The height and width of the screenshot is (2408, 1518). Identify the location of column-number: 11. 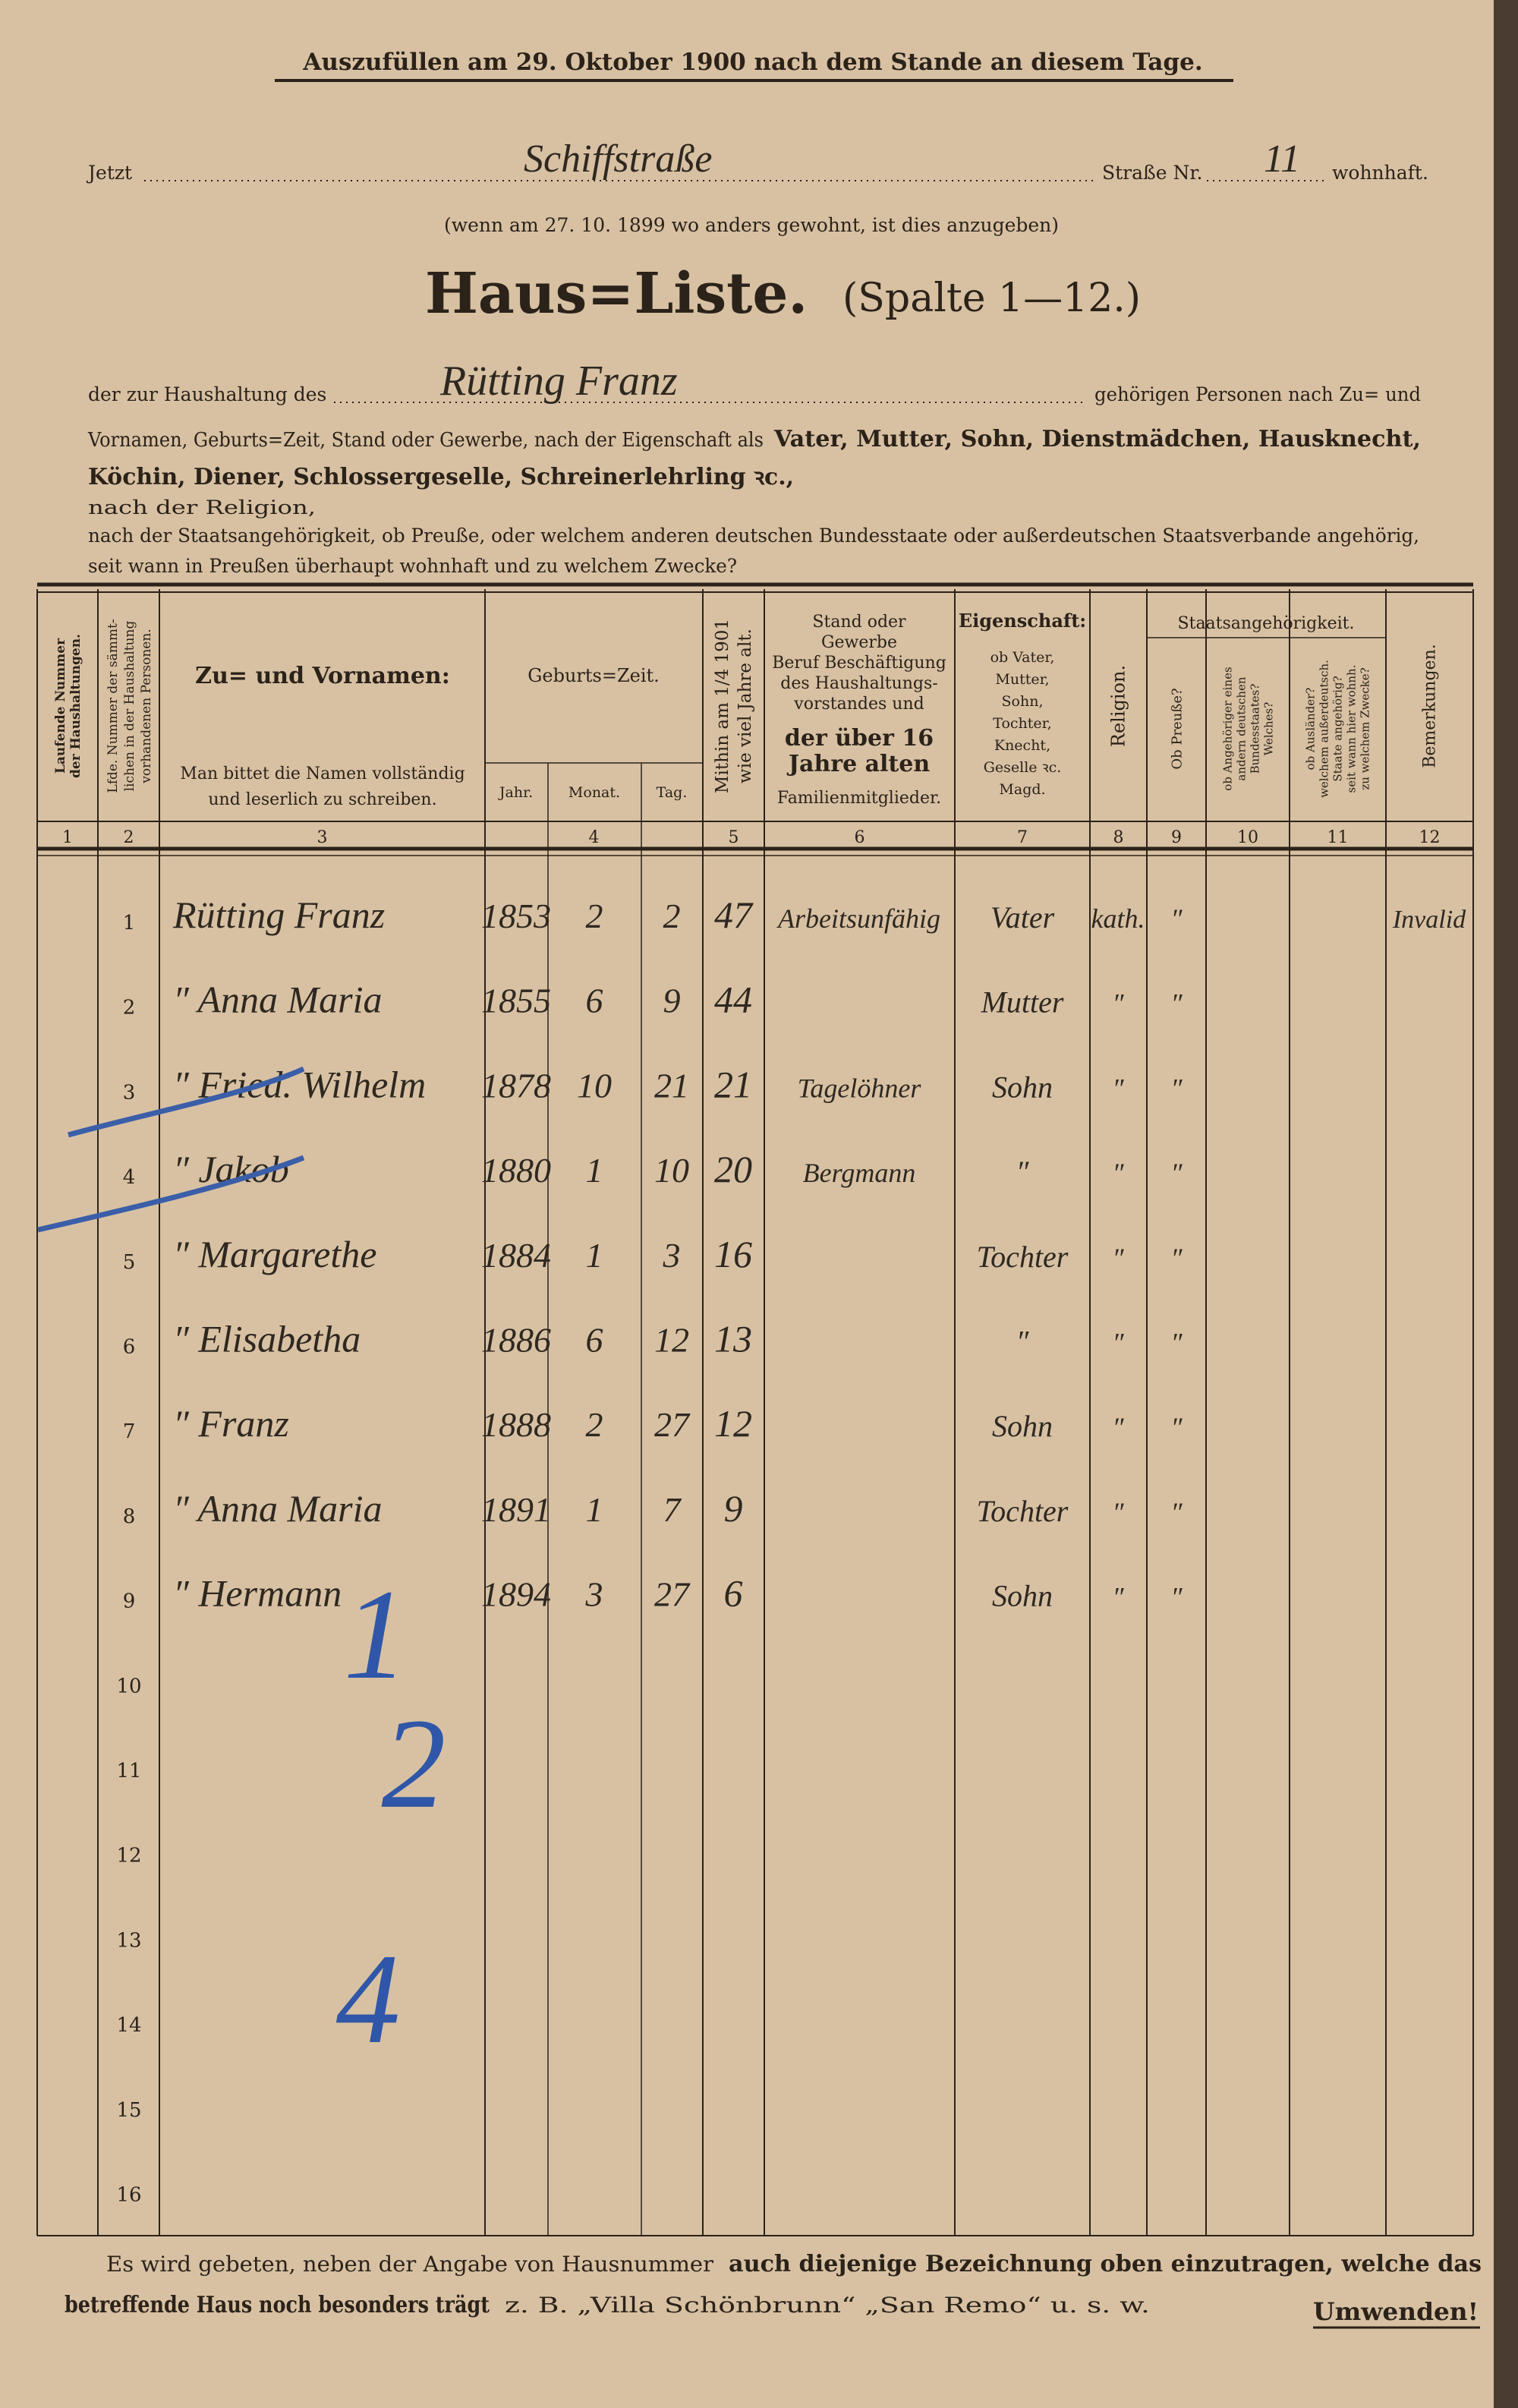
(1338, 838).